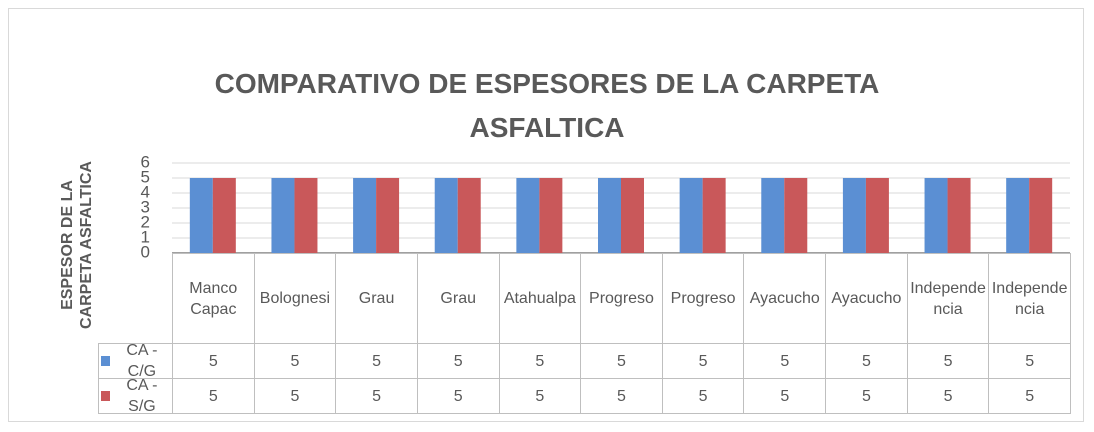 This screenshot has height=432, width=1094. Describe the element at coordinates (295, 298) in the screenshot. I see `category-cell: Bolognesi` at that location.